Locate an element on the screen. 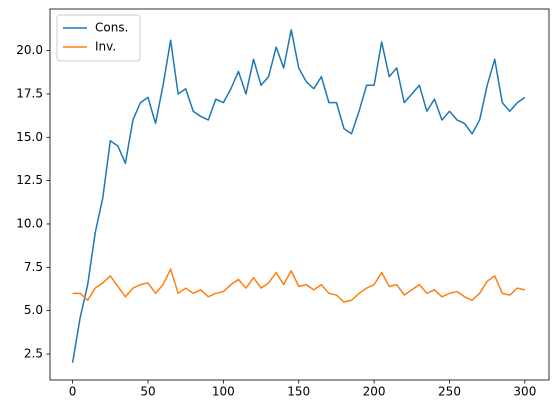 This screenshot has height=413, width=556. y-tick-label: 7.5 is located at coordinates (33, 267).